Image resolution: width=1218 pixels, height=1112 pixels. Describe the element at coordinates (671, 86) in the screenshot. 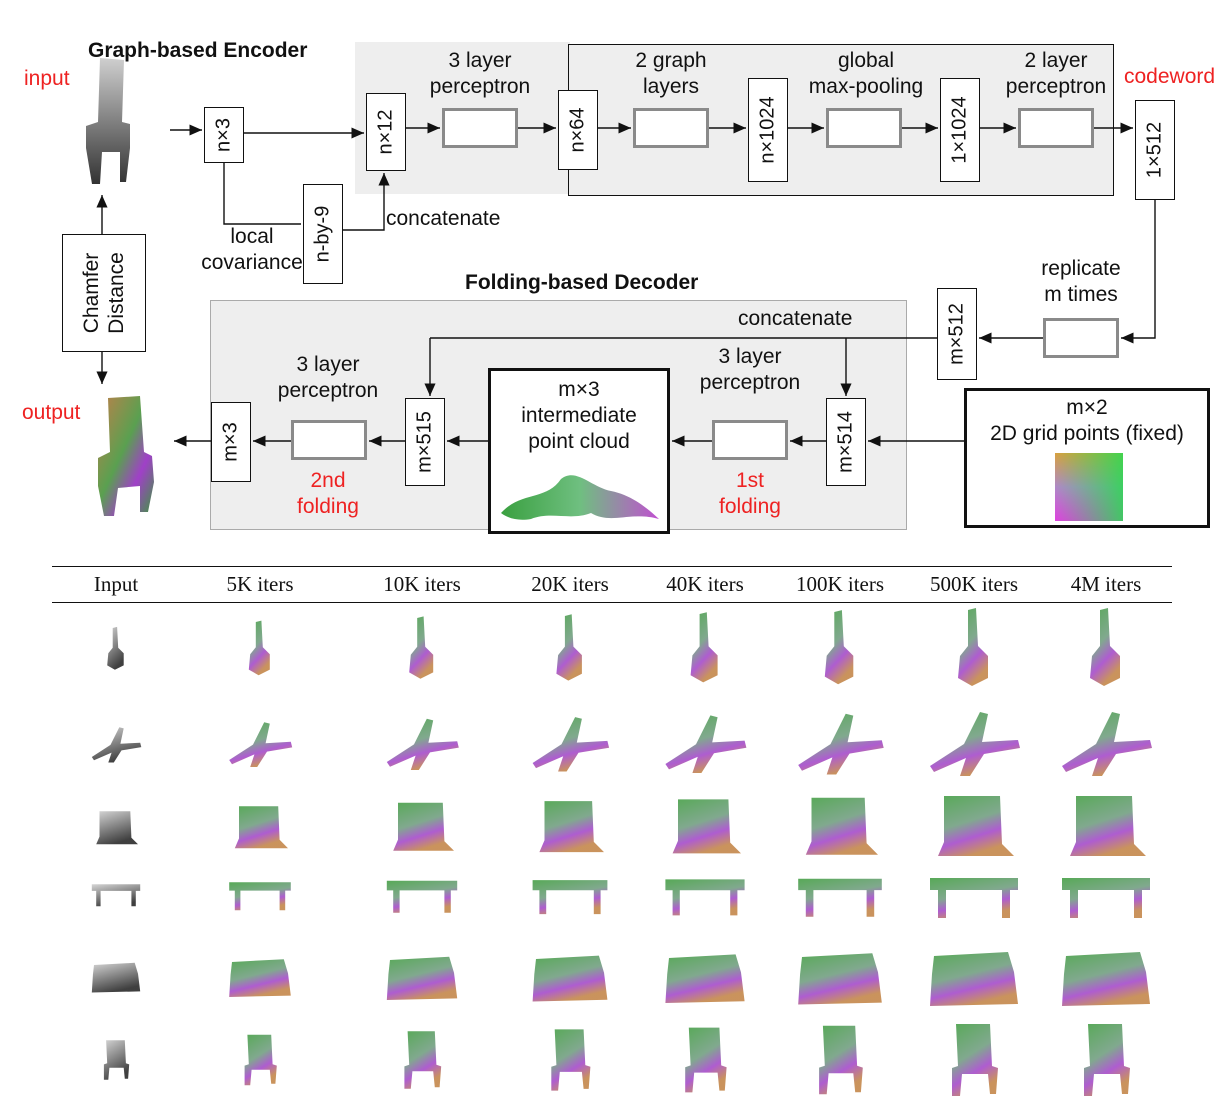

I see `graph-line2: layers` at that location.